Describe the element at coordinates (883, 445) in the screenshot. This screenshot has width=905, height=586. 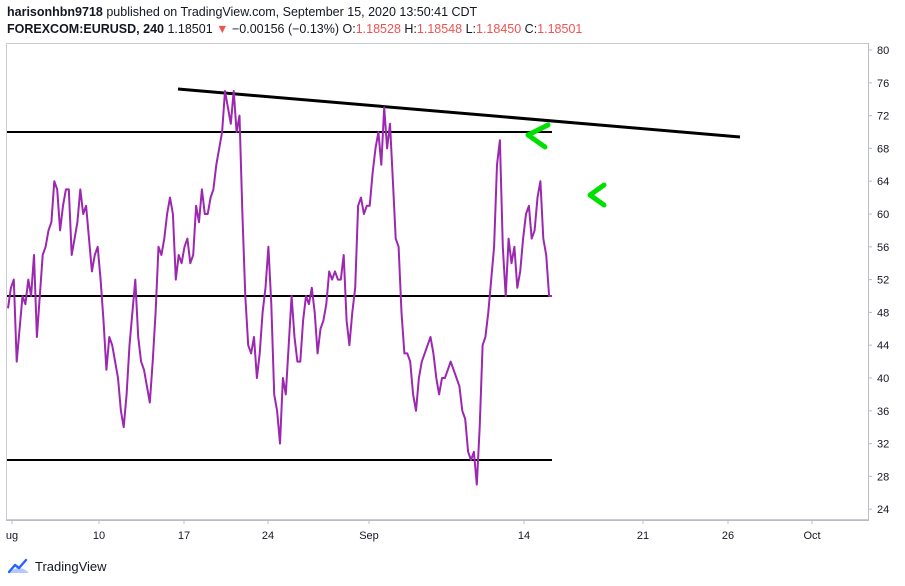
I see `y-tick-label: 32` at that location.